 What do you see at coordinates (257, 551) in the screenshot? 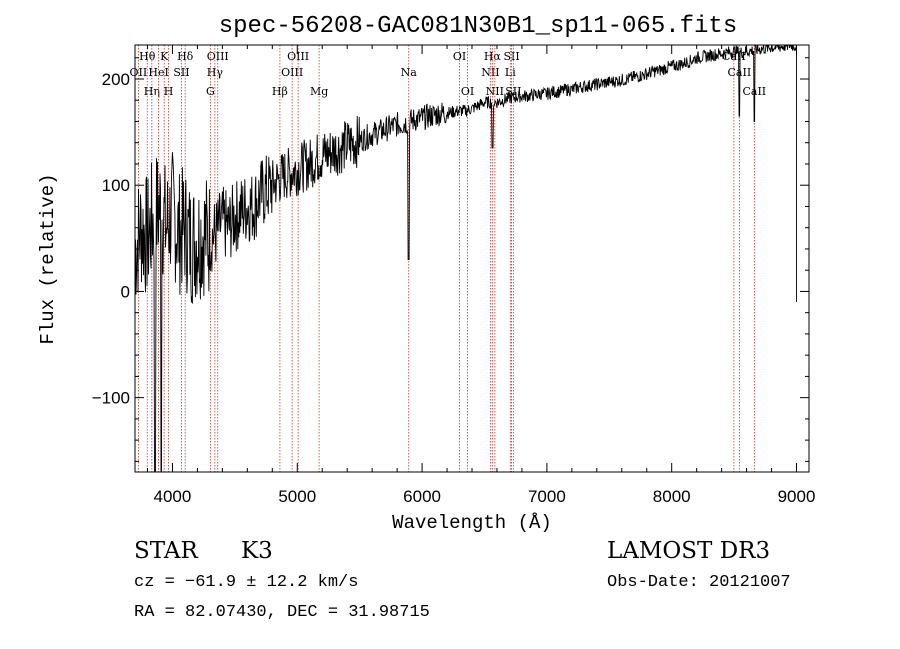
I see `object-subclass: K3` at bounding box center [257, 551].